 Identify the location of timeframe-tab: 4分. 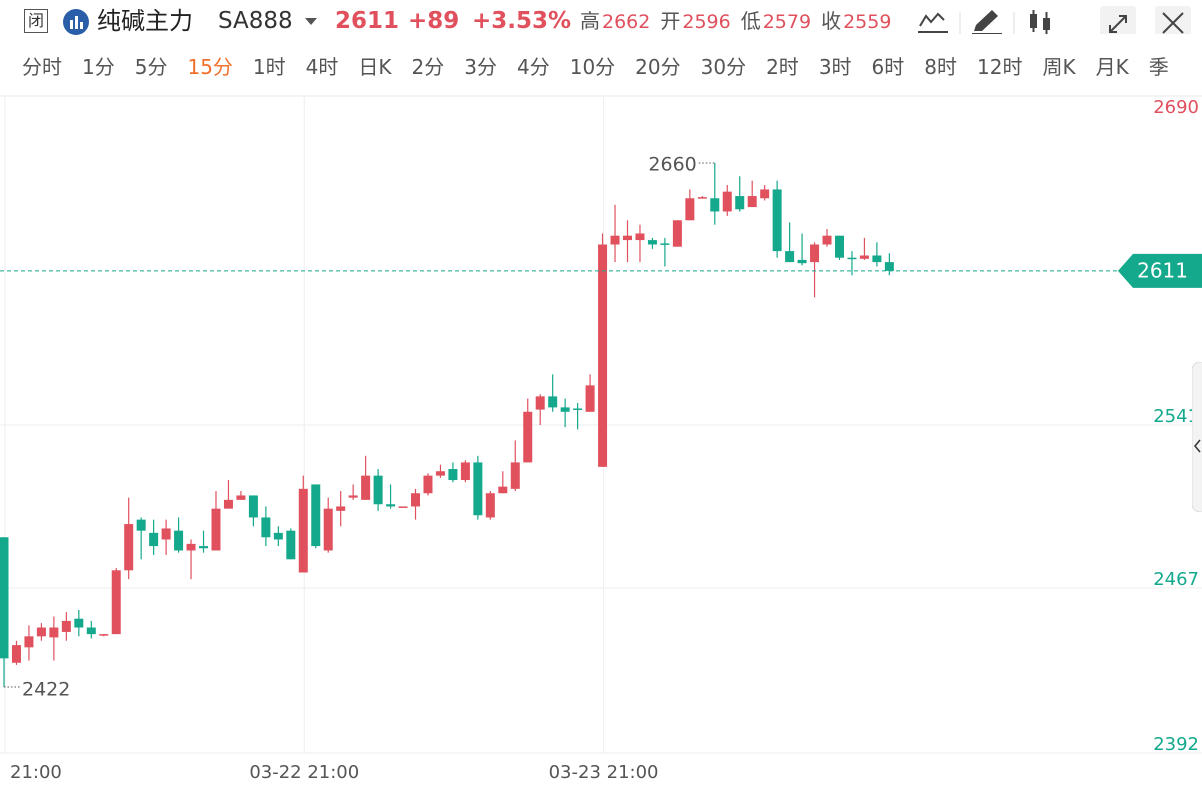
(533, 67).